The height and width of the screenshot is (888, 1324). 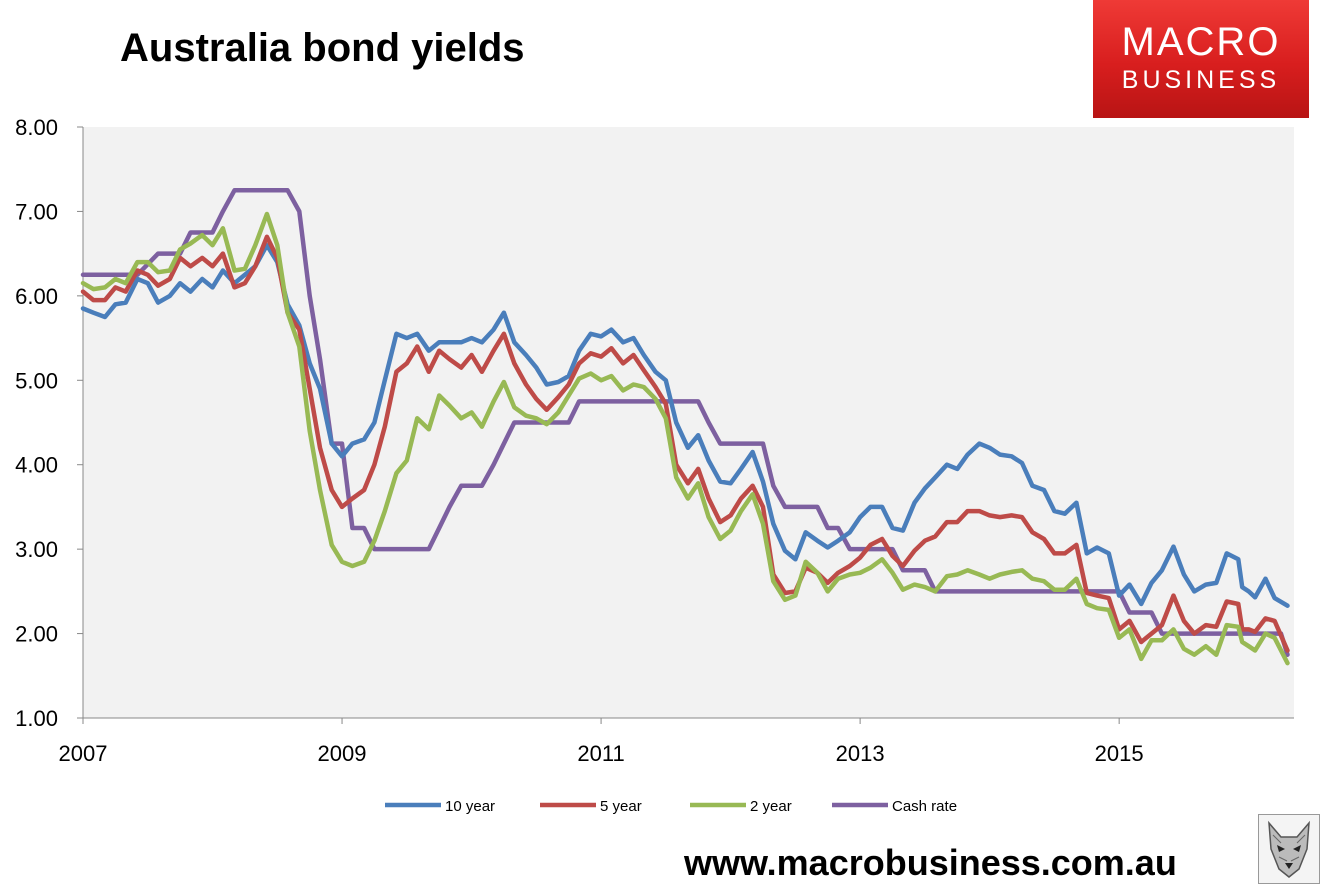 What do you see at coordinates (771, 806) in the screenshot?
I see `legend-label: 2 year` at bounding box center [771, 806].